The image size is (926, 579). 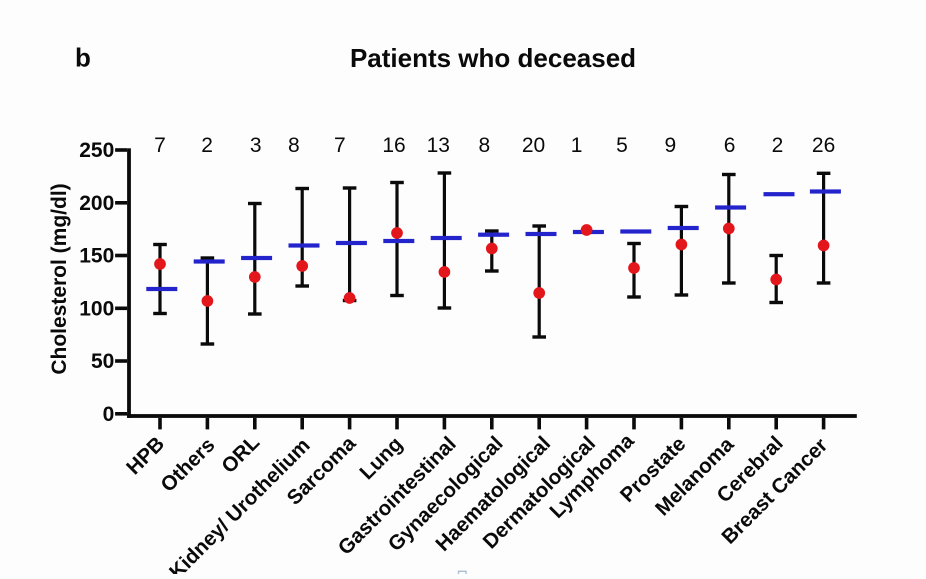 I want to click on svg-text: Patients who deceased, so click(x=493, y=58).